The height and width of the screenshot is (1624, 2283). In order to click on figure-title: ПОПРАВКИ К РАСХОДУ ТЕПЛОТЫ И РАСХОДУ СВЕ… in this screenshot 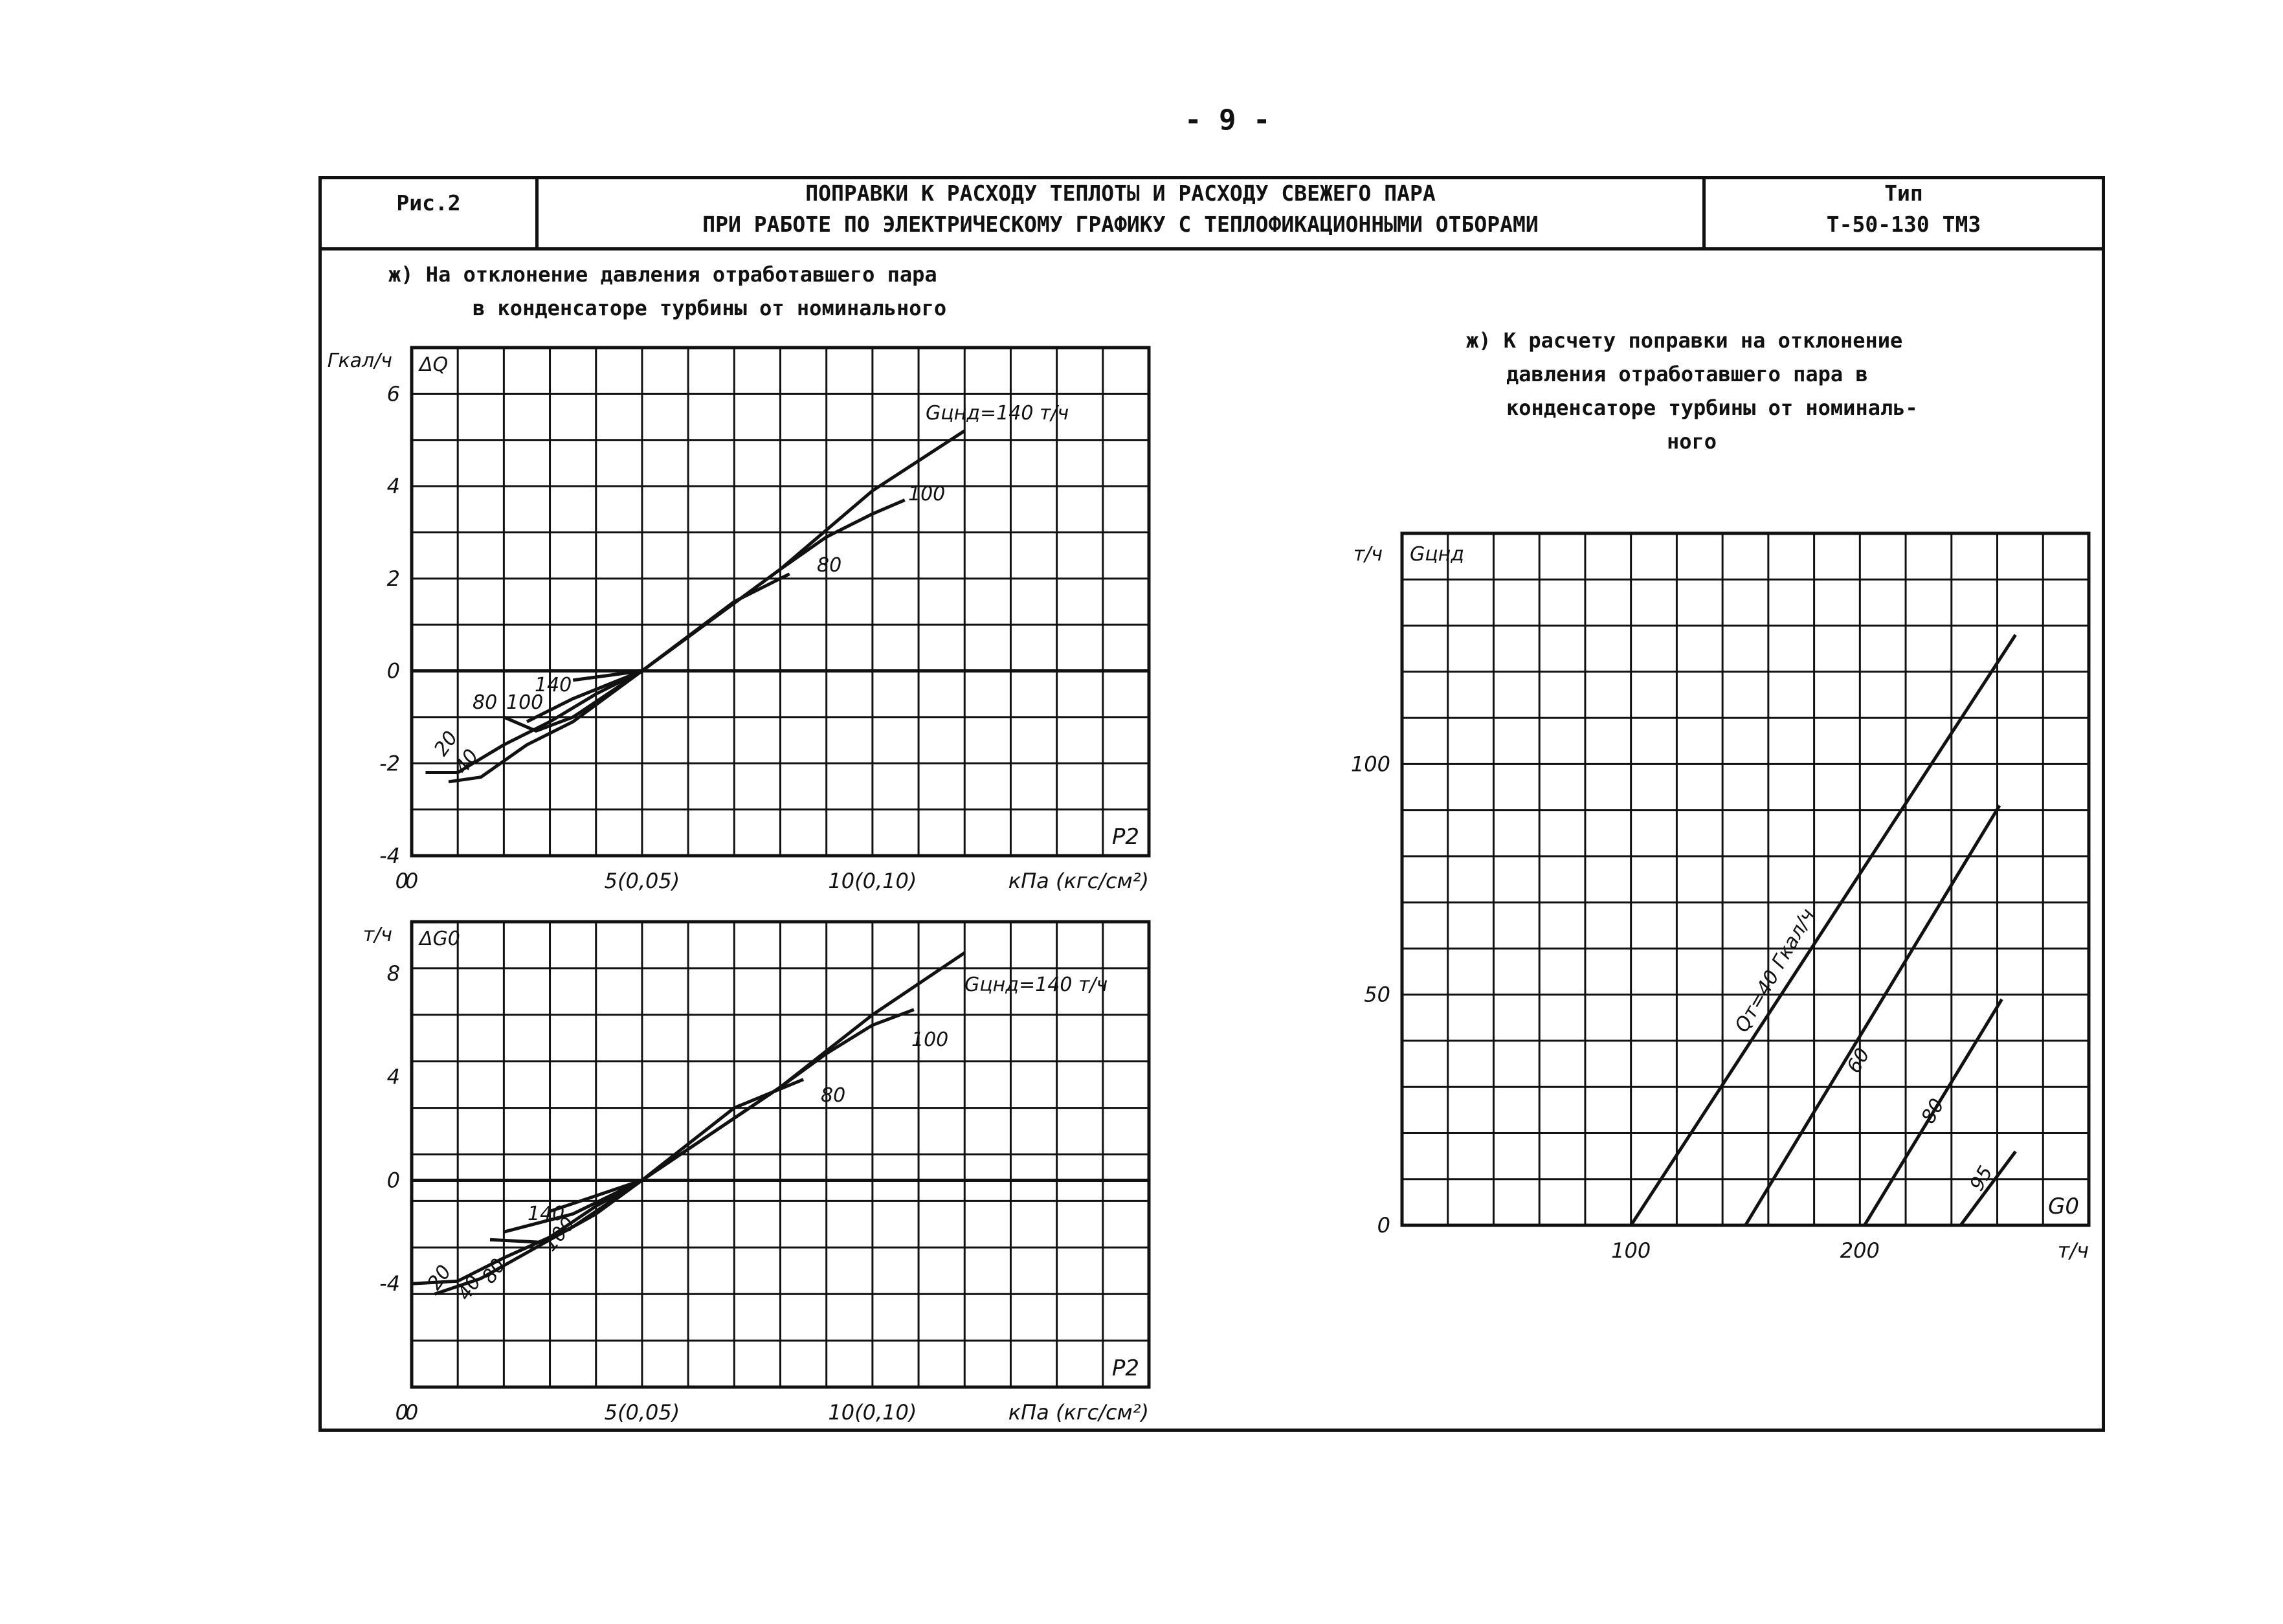, I will do `click(1120, 209)`.